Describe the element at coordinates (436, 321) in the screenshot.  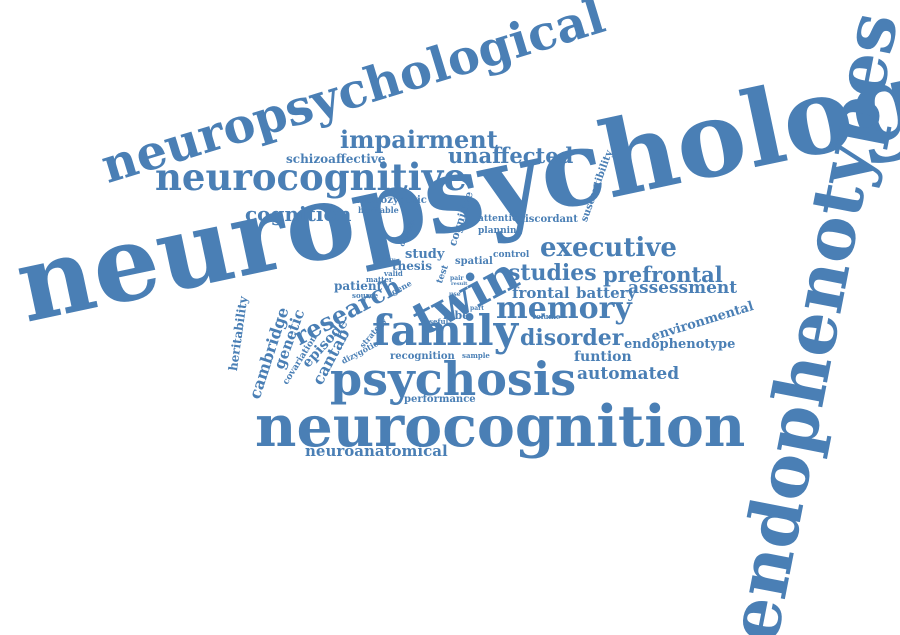
I see `word: useful` at that location.